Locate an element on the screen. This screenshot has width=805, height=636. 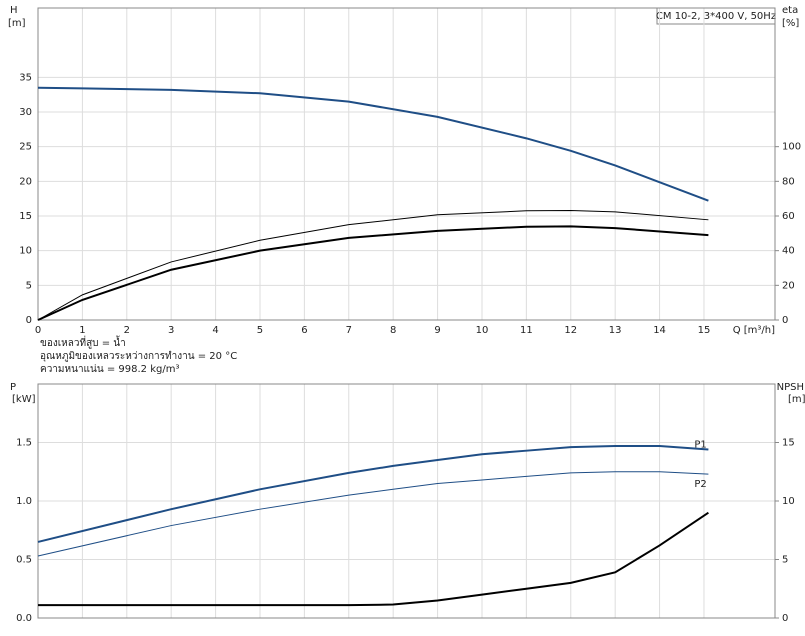
x-tick-label: 14 is located at coordinates (659, 330).